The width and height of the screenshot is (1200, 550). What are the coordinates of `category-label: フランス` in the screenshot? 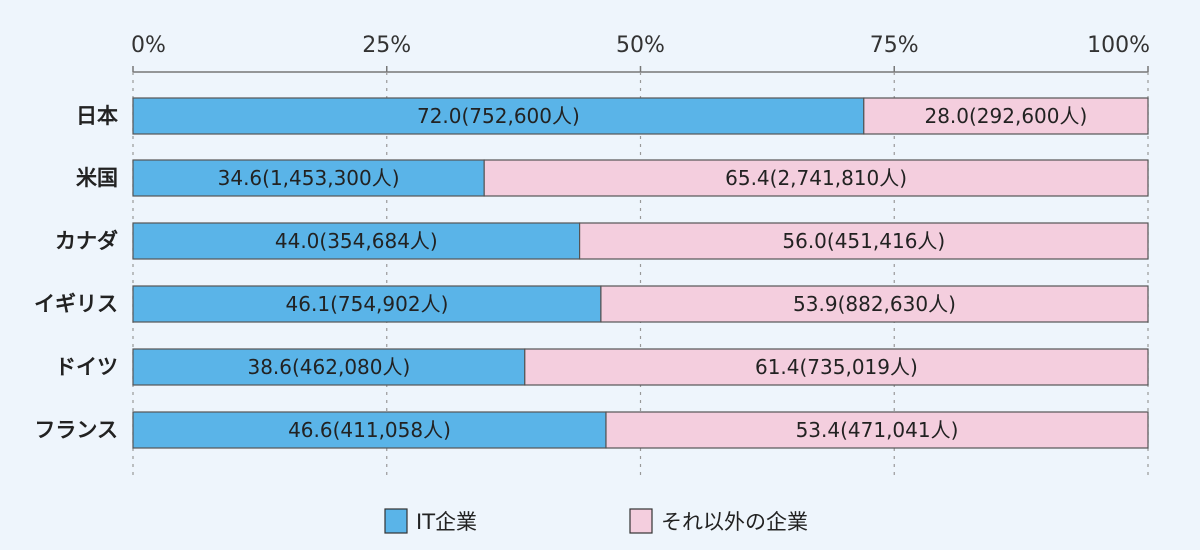 It's located at (76, 430).